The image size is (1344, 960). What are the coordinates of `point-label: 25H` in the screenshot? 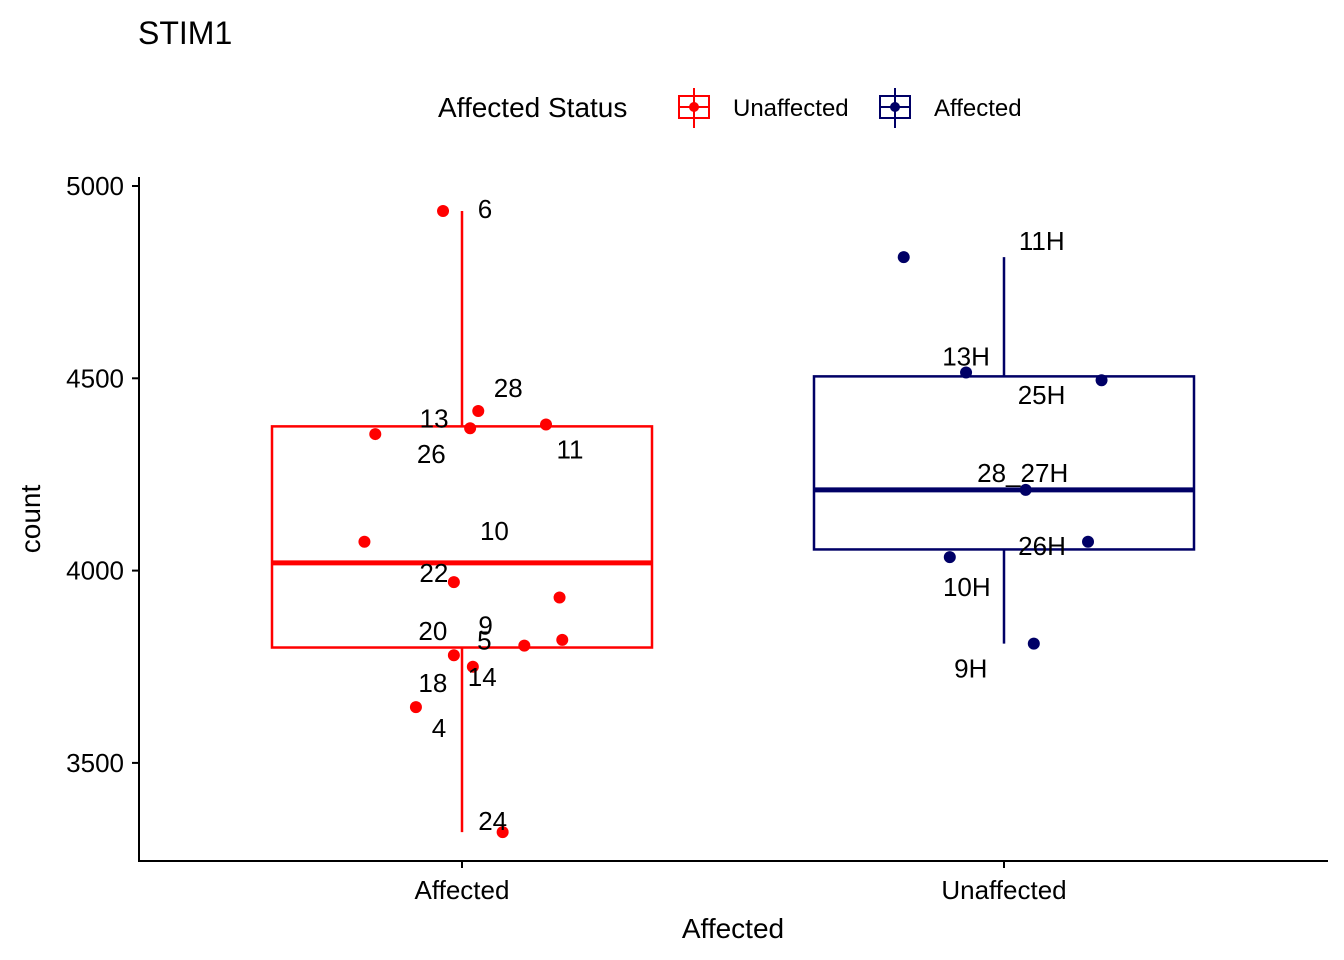 It's located at (1042, 395).